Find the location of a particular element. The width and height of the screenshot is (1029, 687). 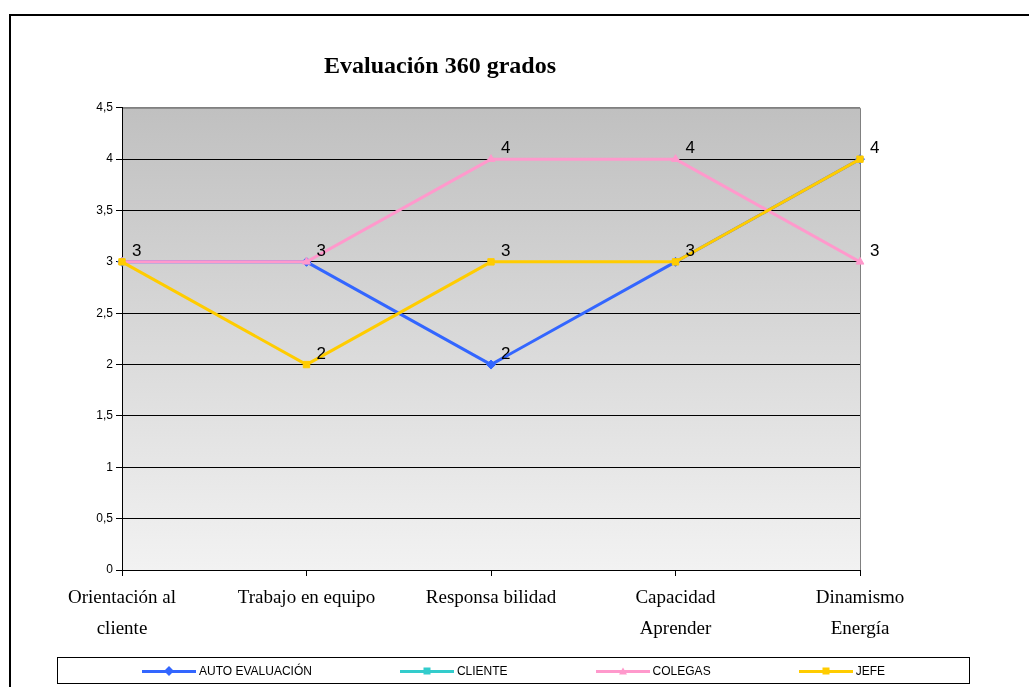

y-tick-label: 3 is located at coordinates (110, 261).